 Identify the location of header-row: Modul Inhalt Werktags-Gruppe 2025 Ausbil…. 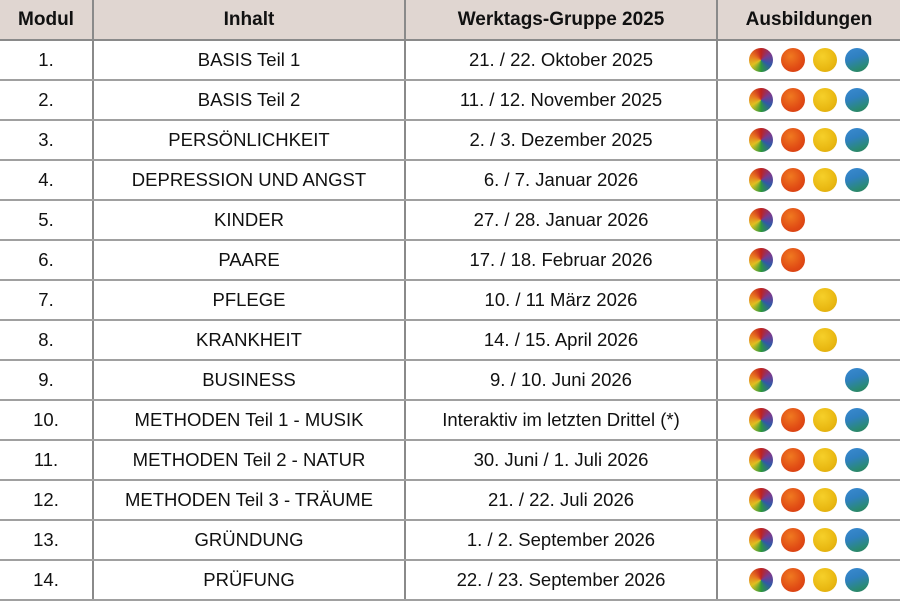
(450, 20).